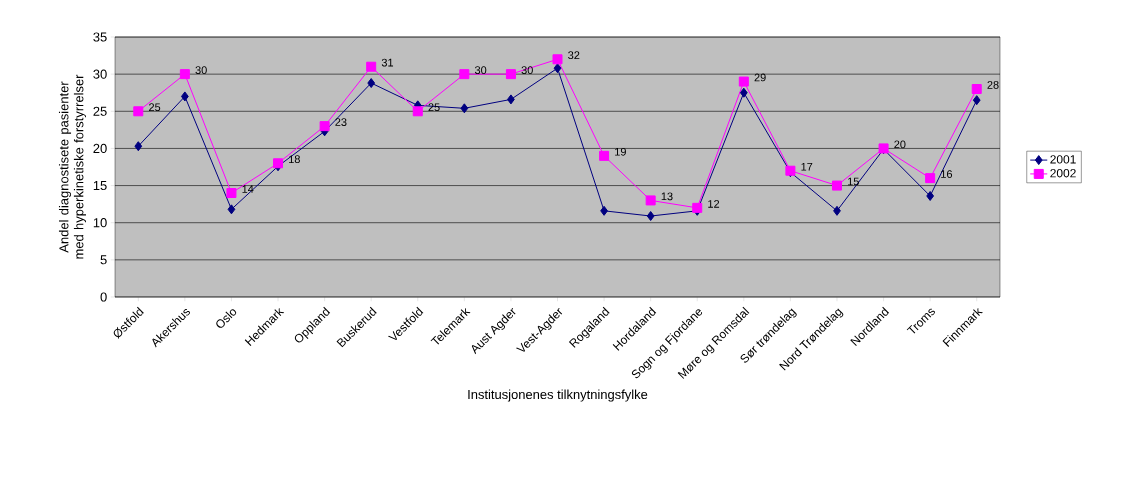  I want to click on data-label: 29, so click(760, 77).